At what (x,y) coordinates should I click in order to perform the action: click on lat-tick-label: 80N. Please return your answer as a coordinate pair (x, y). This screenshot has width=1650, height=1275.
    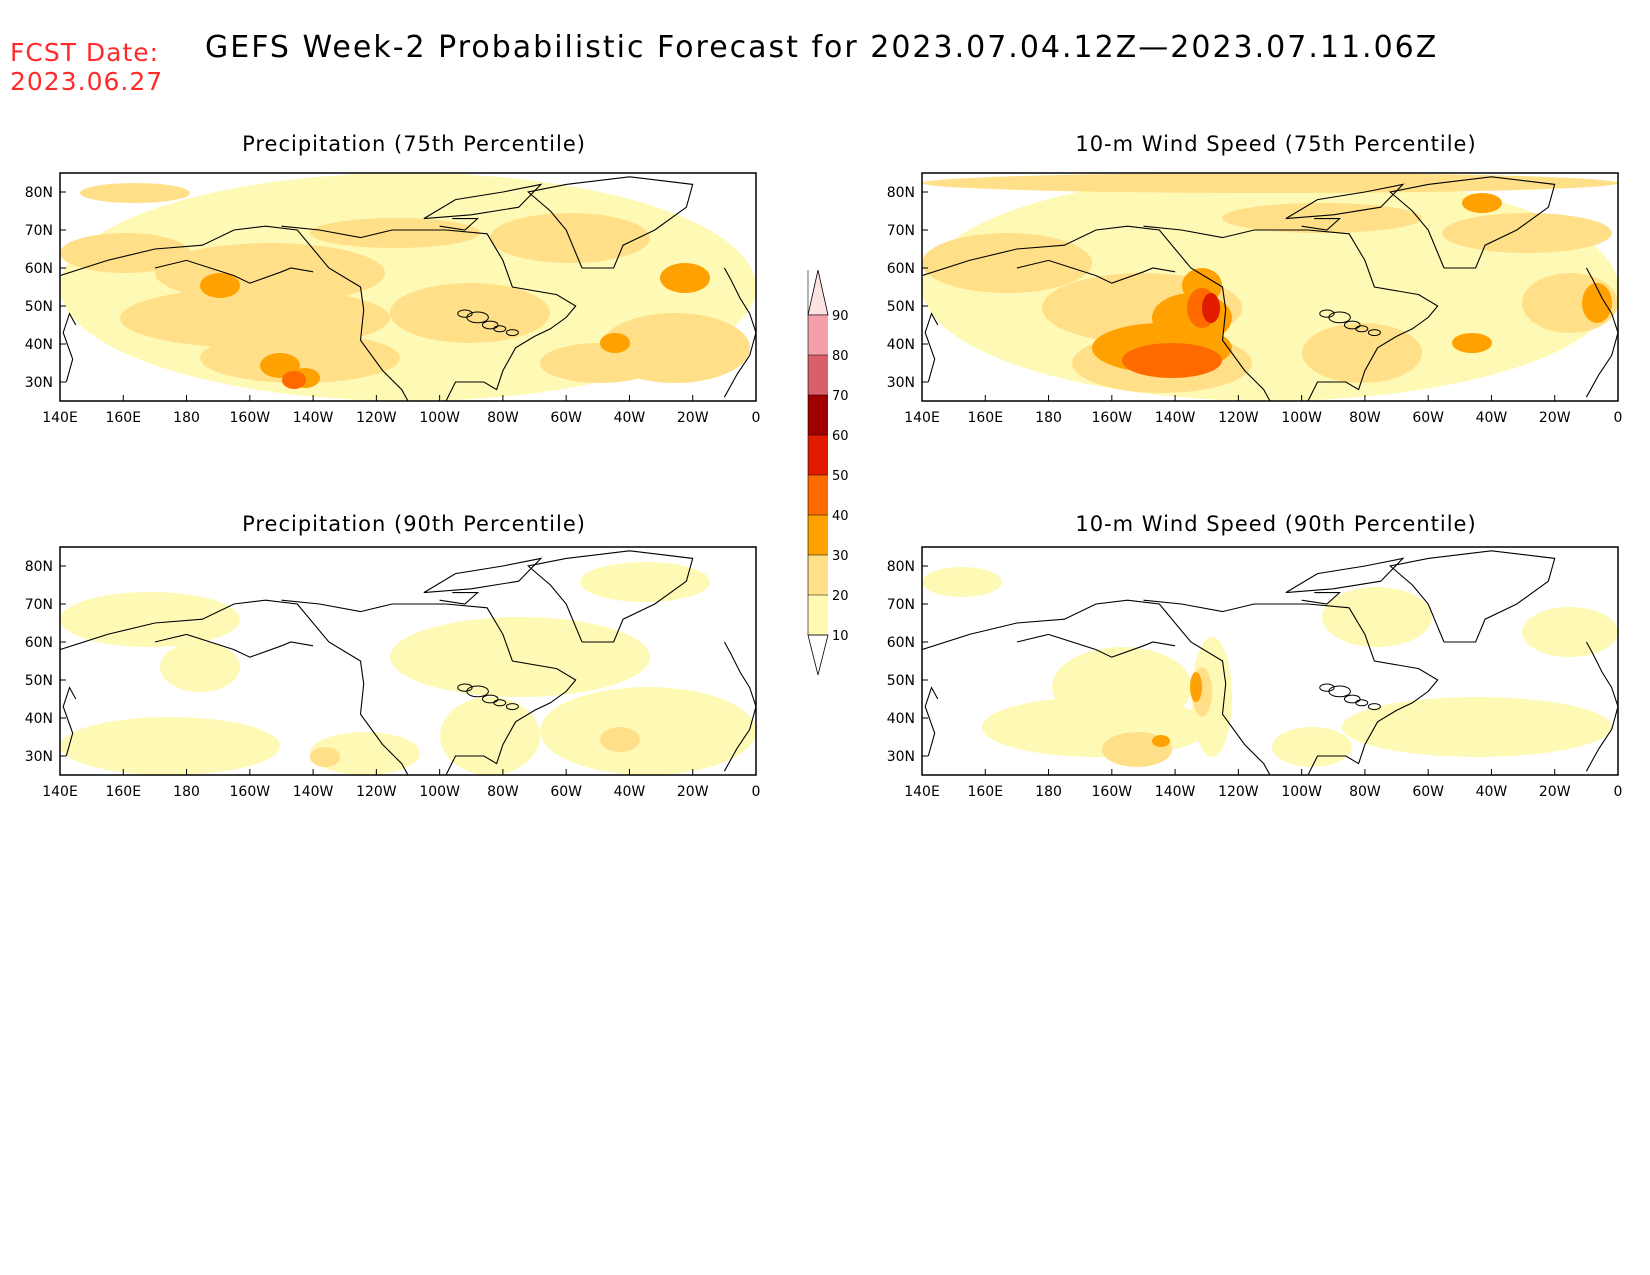
    Looking at the image, I should click on (39, 567).